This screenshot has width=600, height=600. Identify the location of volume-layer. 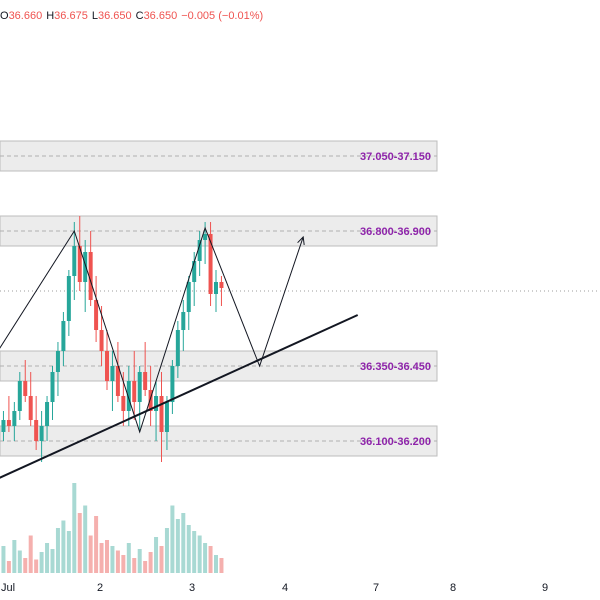
(112, 528).